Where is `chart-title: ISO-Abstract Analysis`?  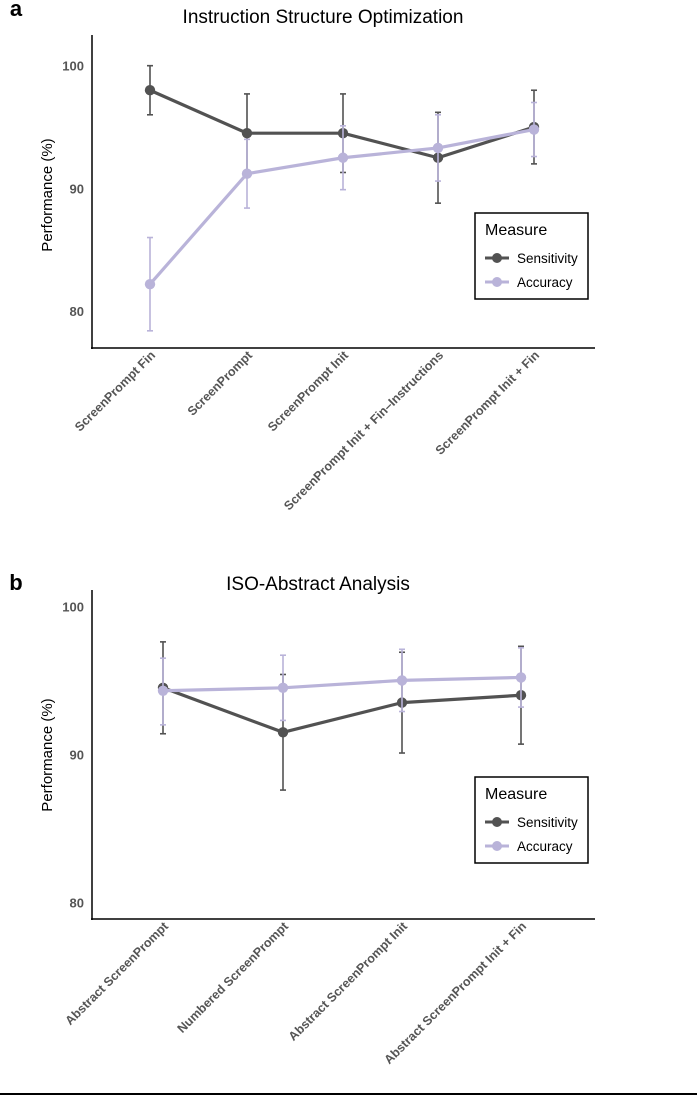 chart-title: ISO-Abstract Analysis is located at coordinates (318, 584).